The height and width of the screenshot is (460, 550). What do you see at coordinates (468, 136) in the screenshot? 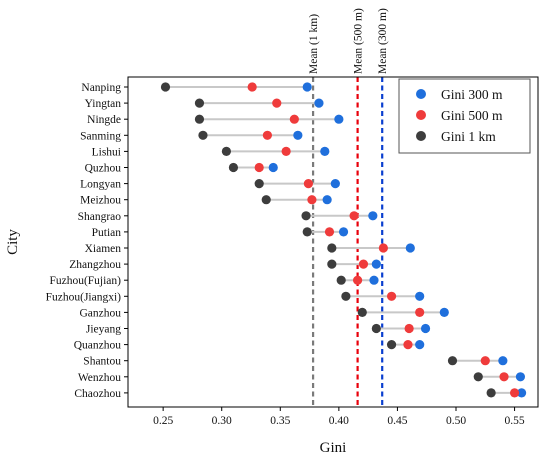
I see `legend-label-2: Gini 1 km` at bounding box center [468, 136].